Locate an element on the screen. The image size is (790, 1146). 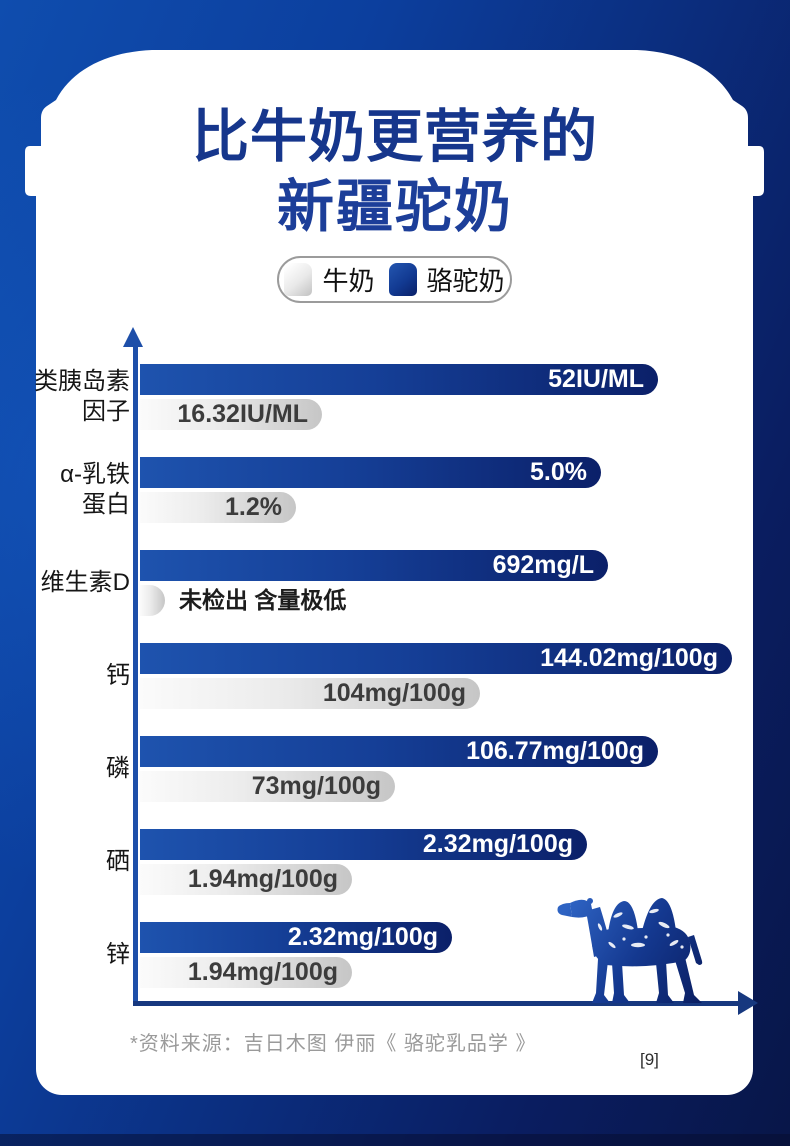
source-footnote: *资料来源：吉日木图 伊丽《 骆驼乳品学 》 is located at coordinates (333, 1044).